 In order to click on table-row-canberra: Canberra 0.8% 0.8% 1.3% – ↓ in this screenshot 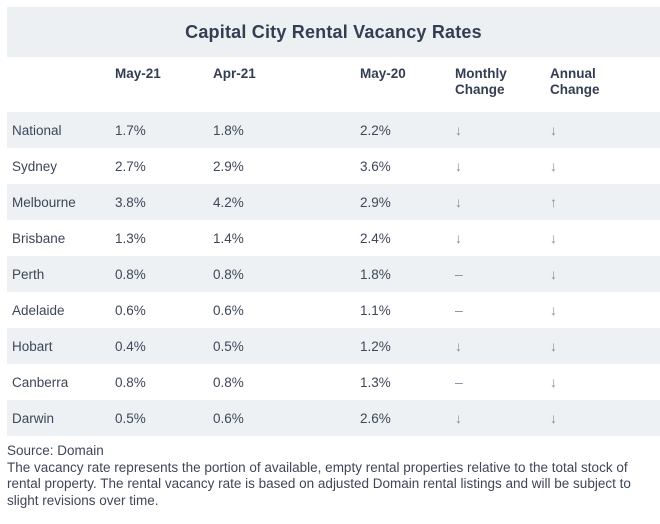, I will do `click(333, 382)`.